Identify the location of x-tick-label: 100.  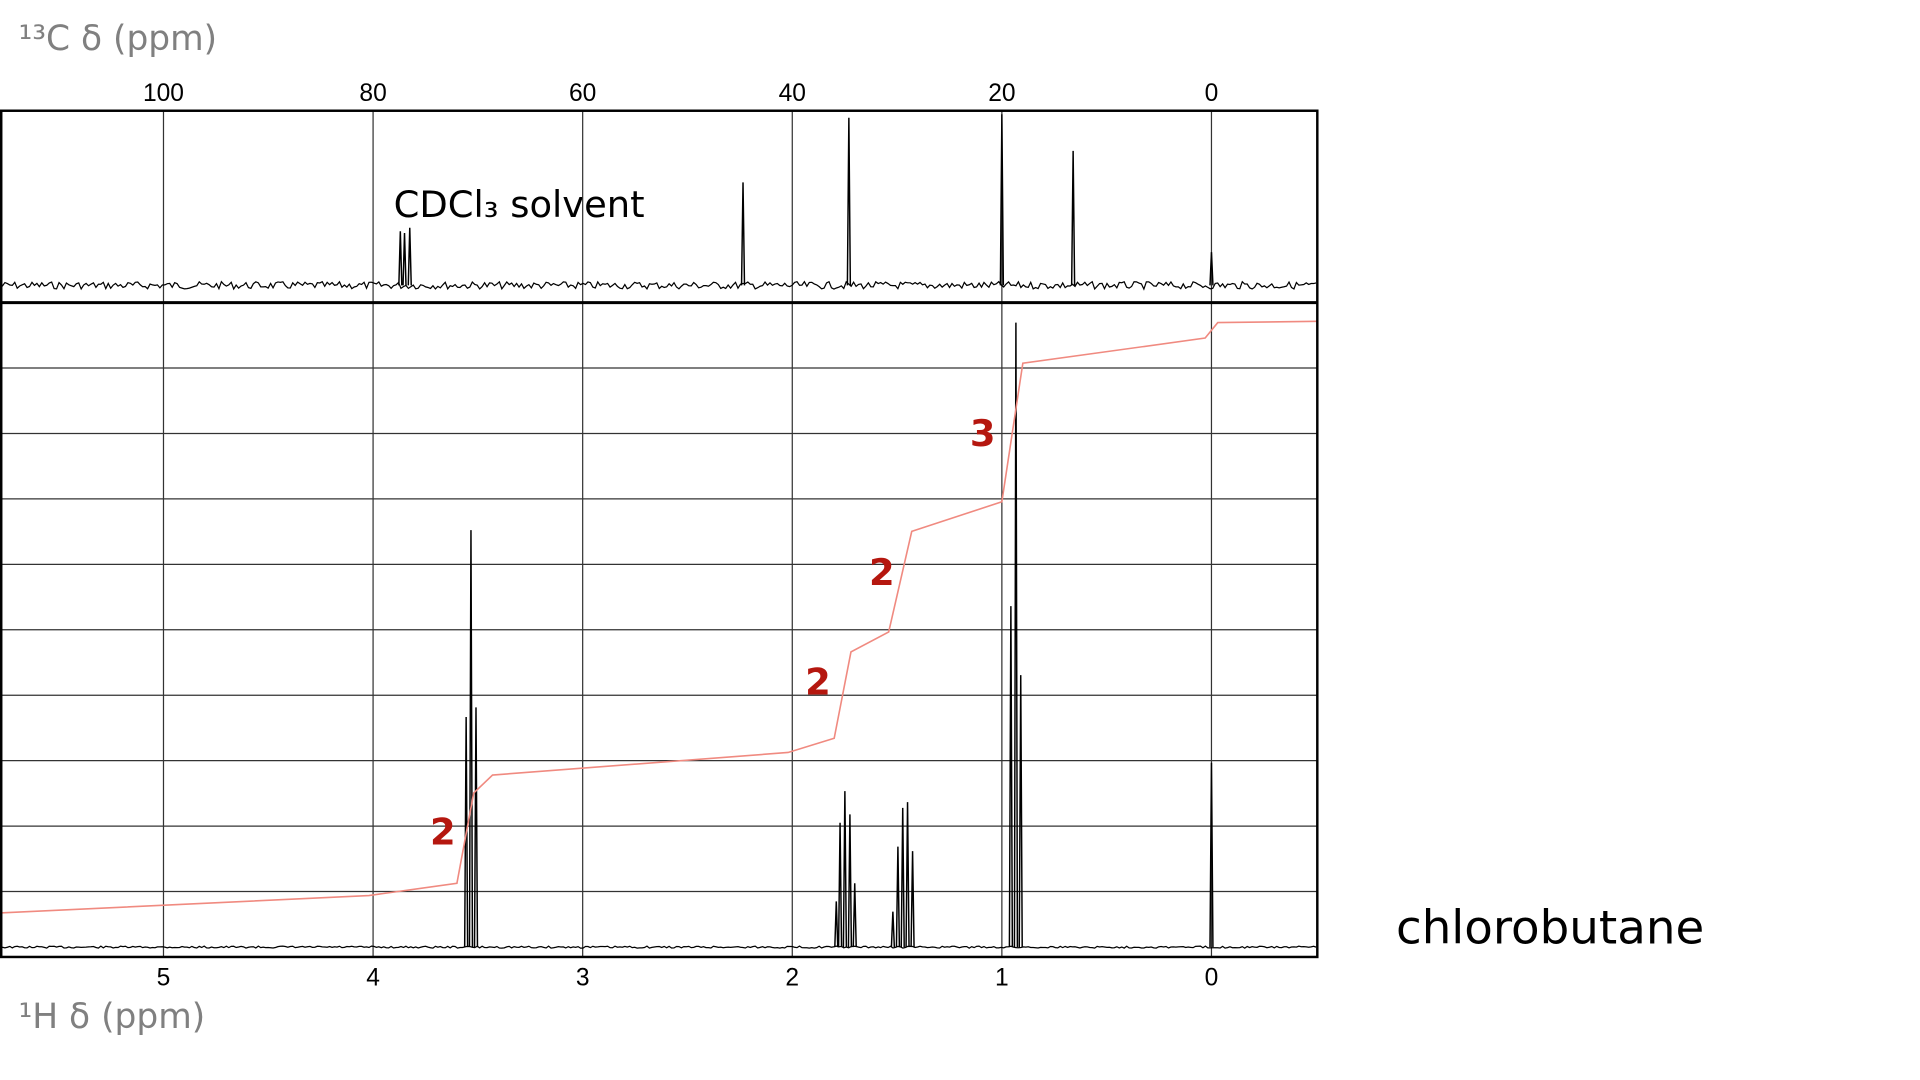
(163, 93).